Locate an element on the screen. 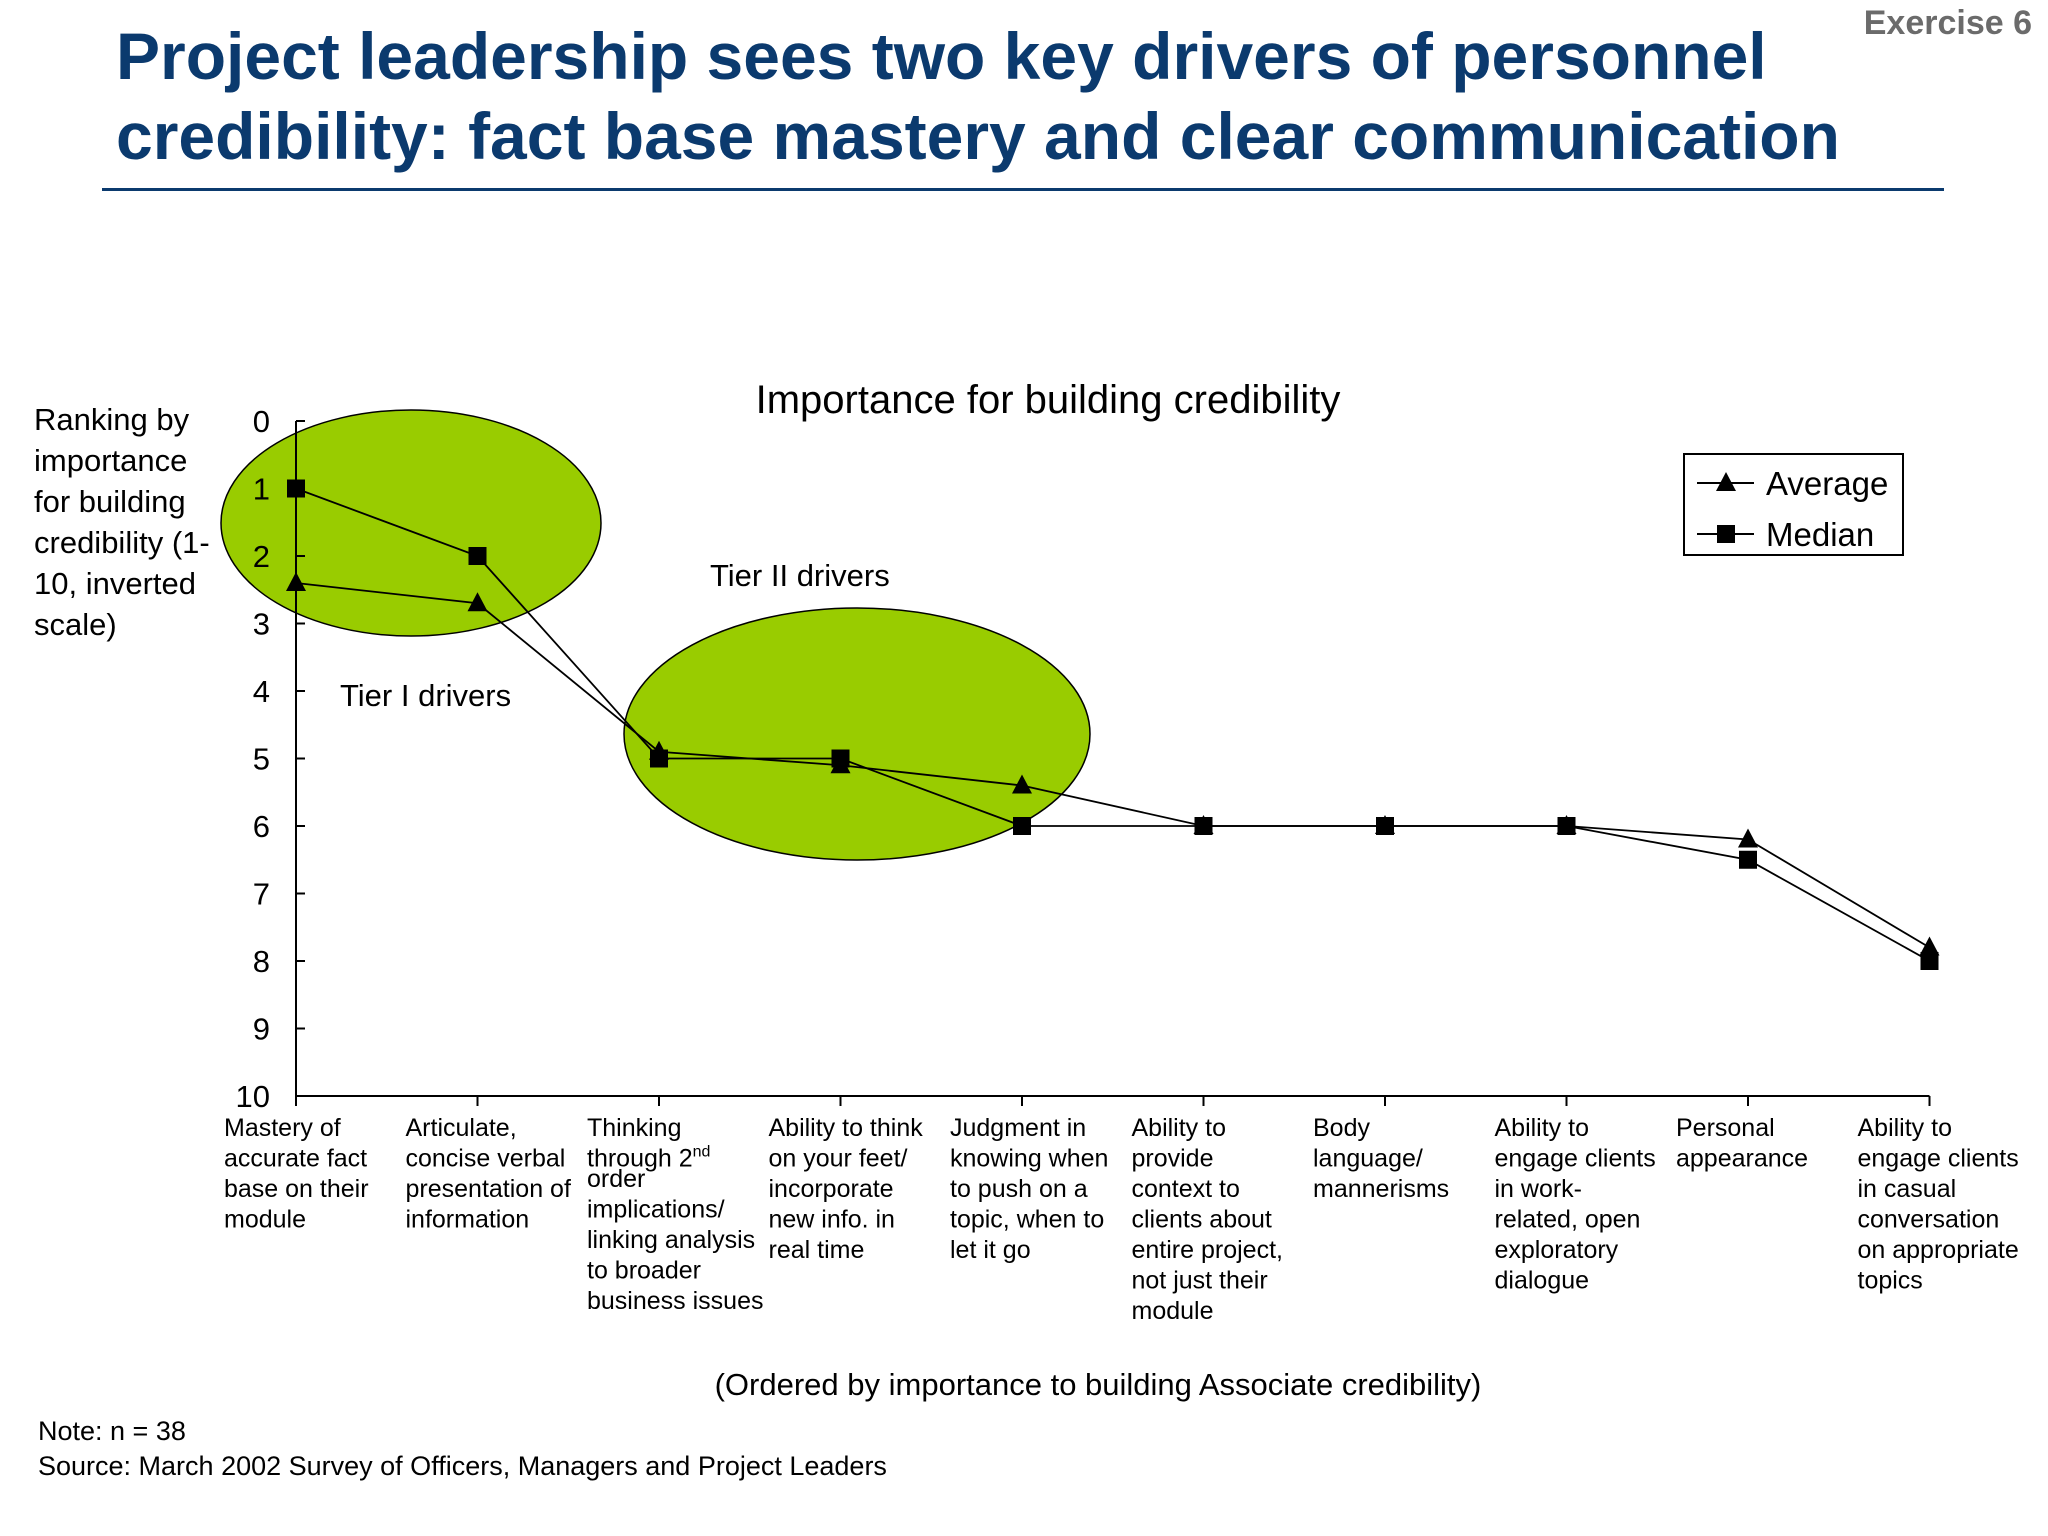  x-tick-label-line: Thinking is located at coordinates (634, 1128).